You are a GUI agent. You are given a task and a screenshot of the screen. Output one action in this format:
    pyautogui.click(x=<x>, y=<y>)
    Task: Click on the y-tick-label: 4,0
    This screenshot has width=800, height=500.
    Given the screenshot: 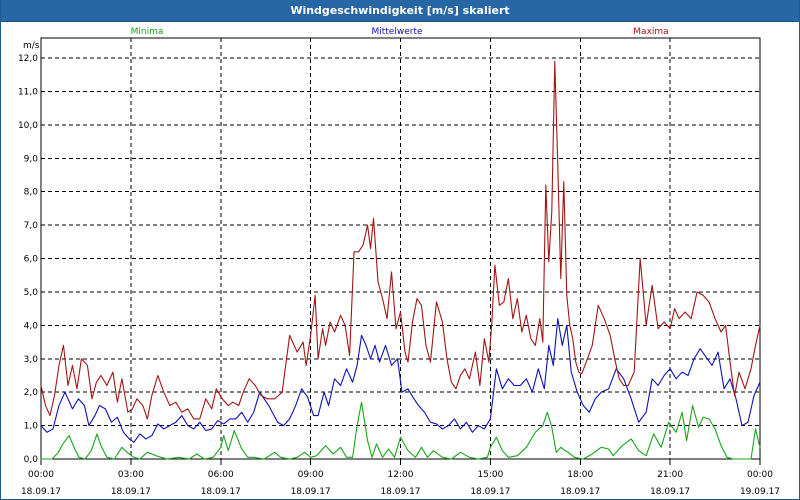 What is the action you would take?
    pyautogui.click(x=31, y=326)
    